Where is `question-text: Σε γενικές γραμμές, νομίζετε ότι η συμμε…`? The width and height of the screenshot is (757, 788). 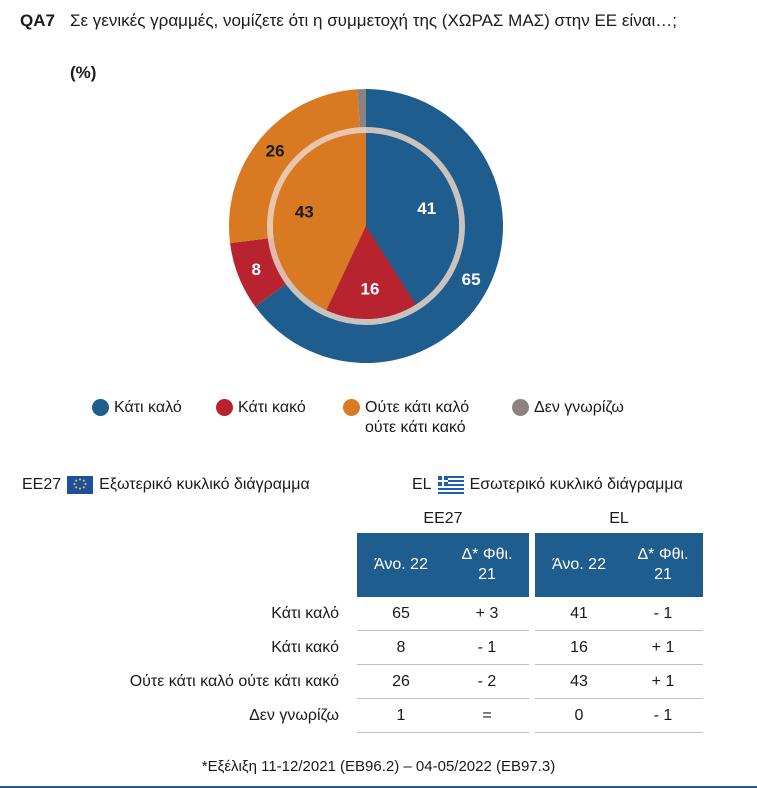 question-text: Σε γενικές γραμμές, νομίζετε ότι η συμμε… is located at coordinates (374, 20).